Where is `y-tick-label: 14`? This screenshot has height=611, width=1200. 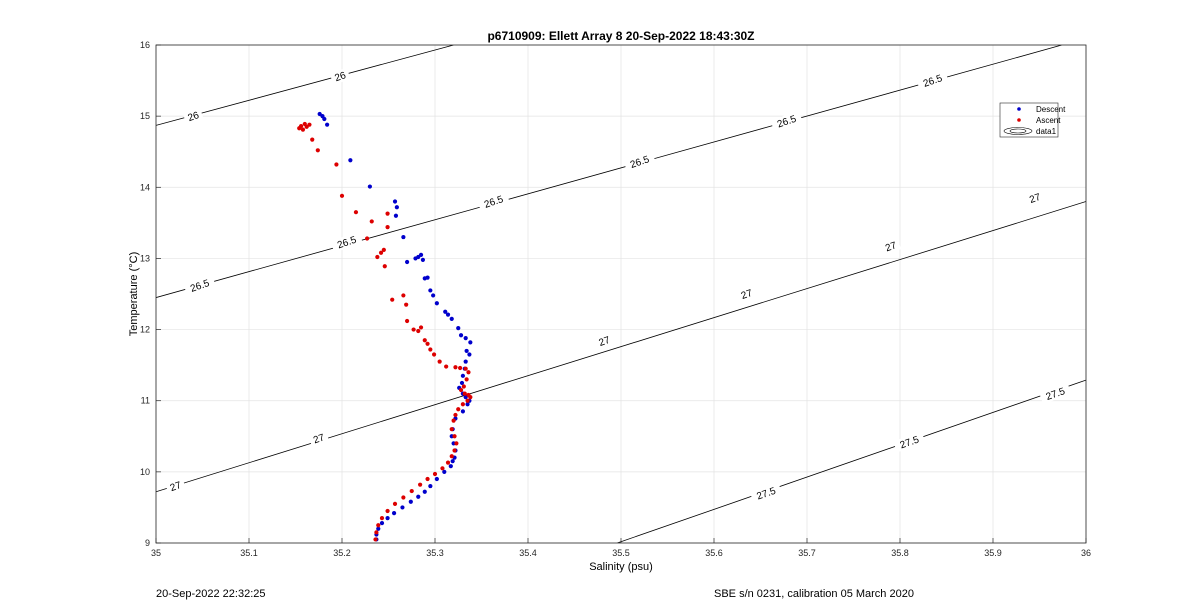
y-tick-label: 14 is located at coordinates (145, 187).